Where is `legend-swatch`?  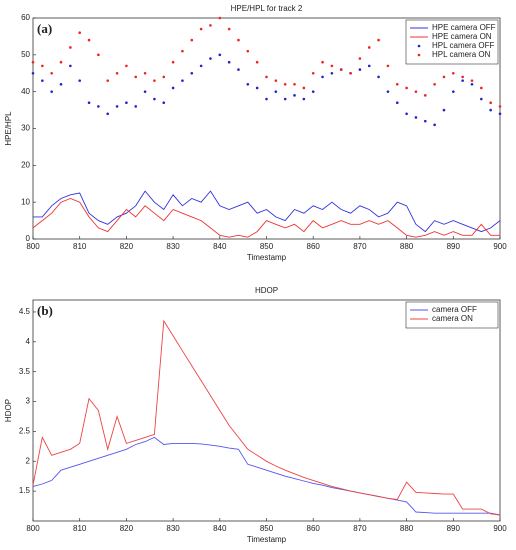
legend-swatch is located at coordinates (419, 46).